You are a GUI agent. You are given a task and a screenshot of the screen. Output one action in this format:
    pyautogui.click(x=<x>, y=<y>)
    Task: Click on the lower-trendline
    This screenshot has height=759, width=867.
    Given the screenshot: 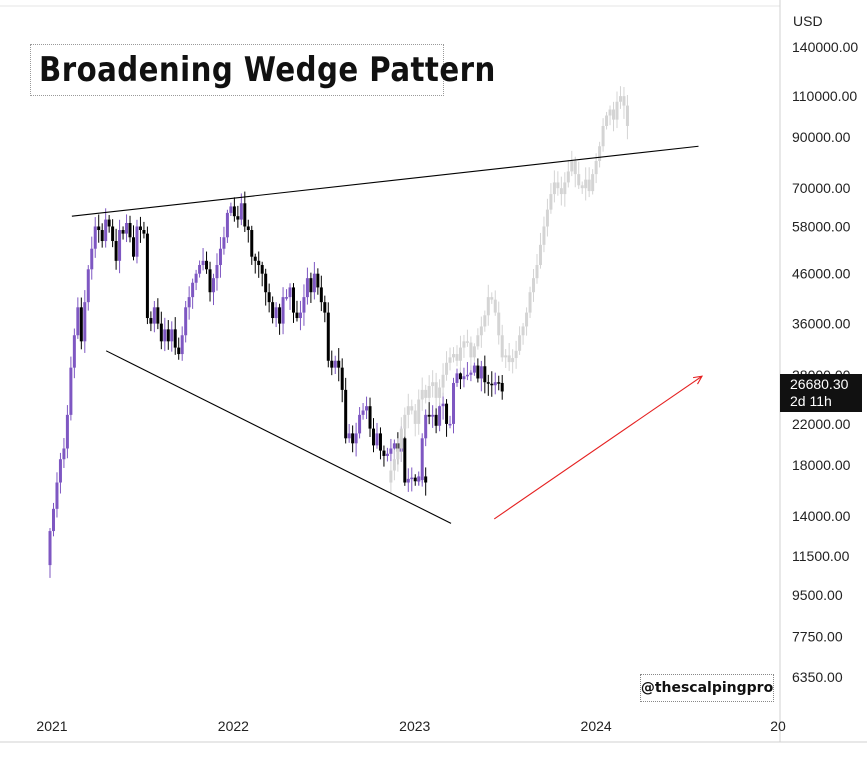 What is the action you would take?
    pyautogui.click(x=278, y=437)
    